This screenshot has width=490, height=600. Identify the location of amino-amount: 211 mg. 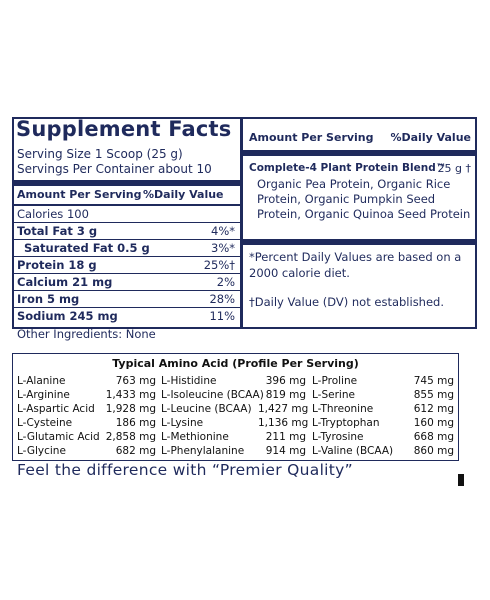
(285, 437).